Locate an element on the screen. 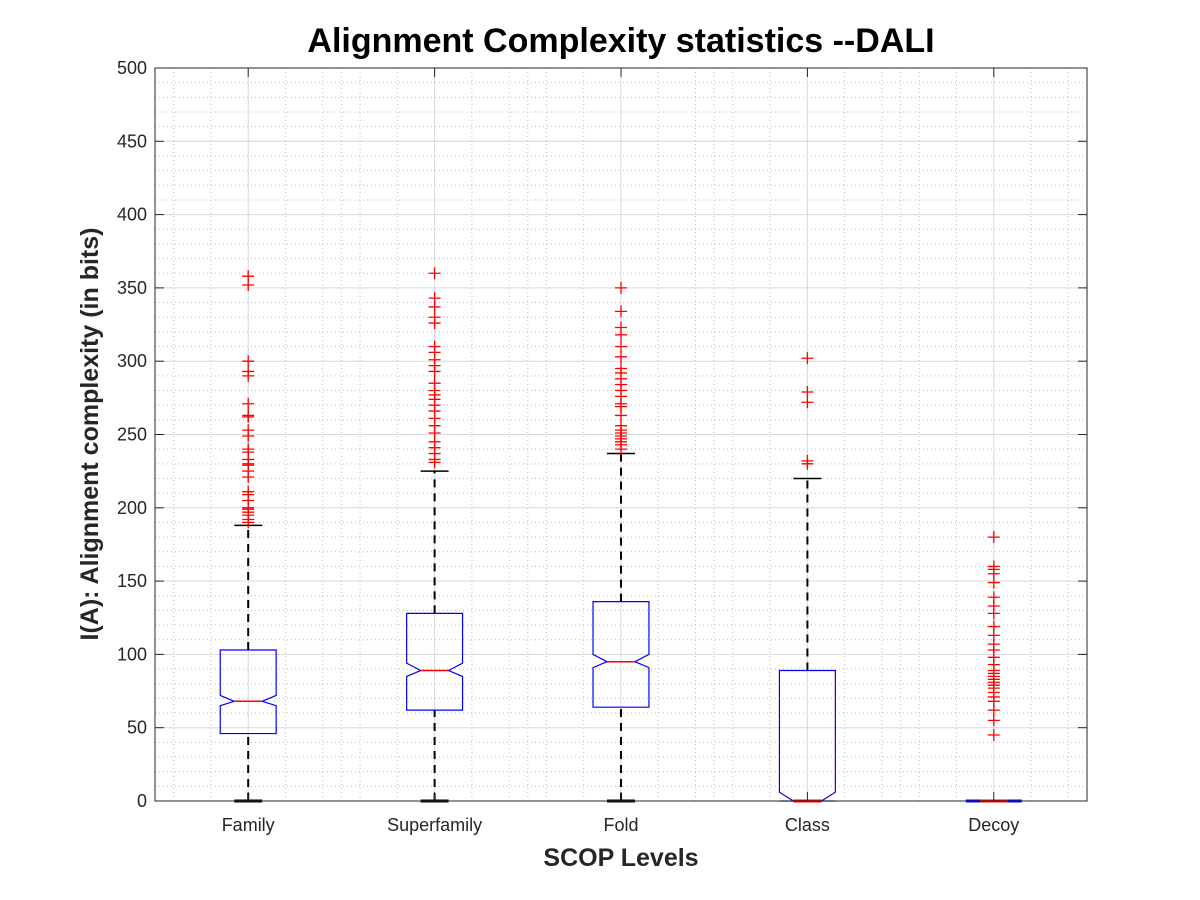 This screenshot has width=1200, height=900. x-axis-label: SCOP Levels is located at coordinates (620, 858).